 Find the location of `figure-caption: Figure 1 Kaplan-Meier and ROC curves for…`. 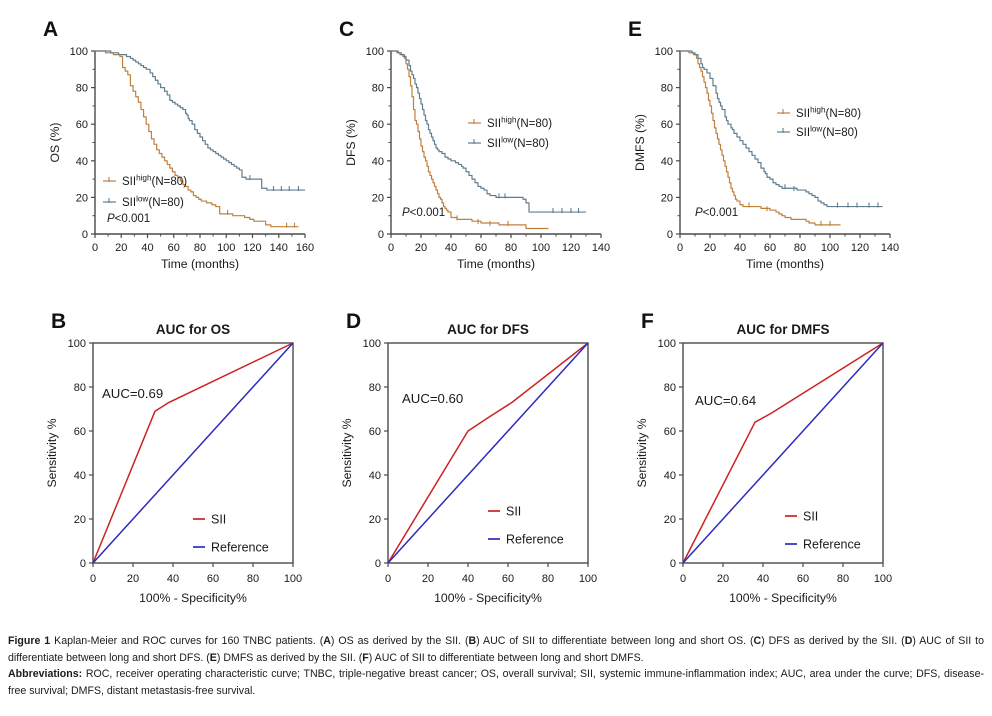

figure-caption: Figure 1 Kaplan-Meier and ROC curves for… is located at coordinates (496, 666).